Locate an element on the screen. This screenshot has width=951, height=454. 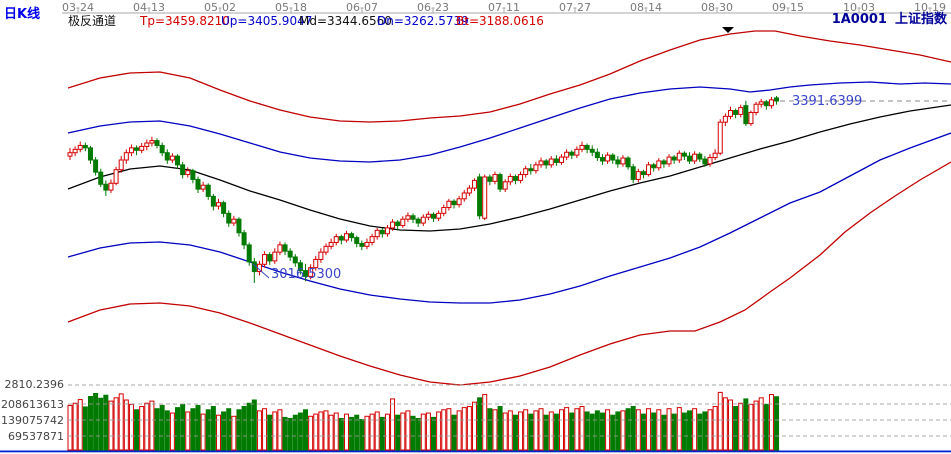
date-tick-label: 06-23 is located at coordinates (433, 7).